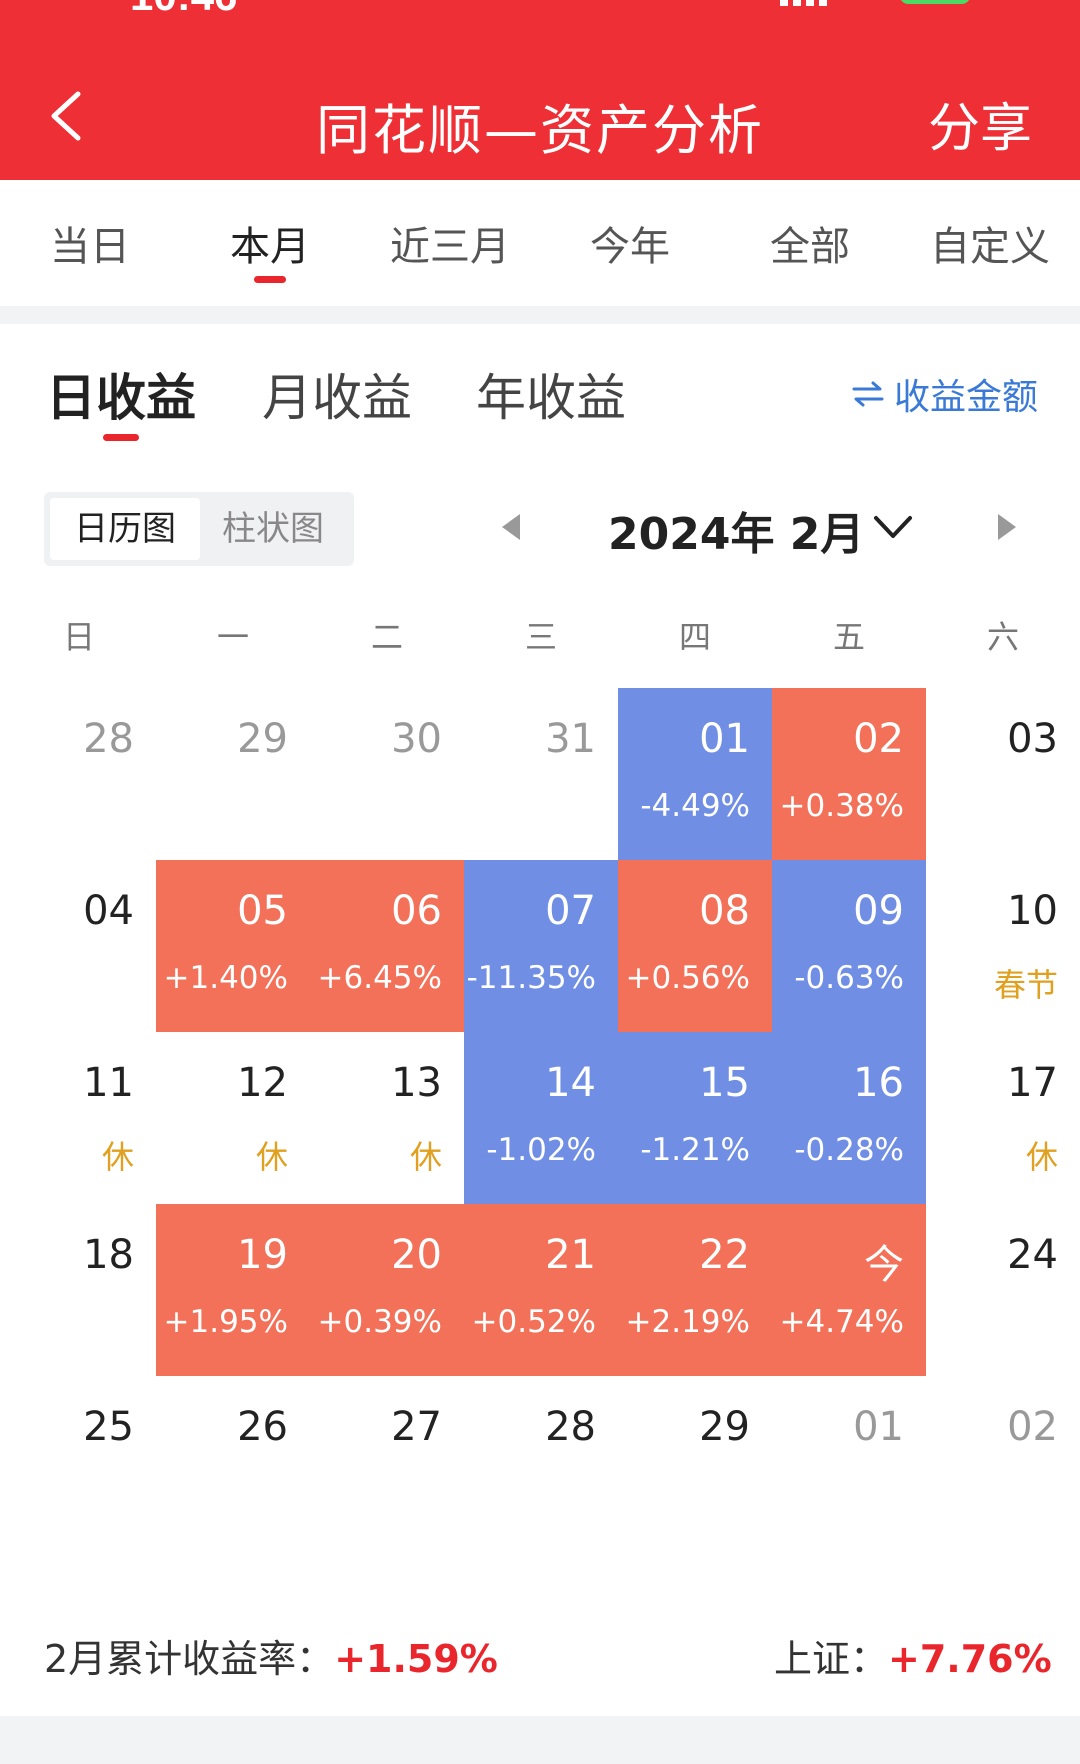 This screenshot has height=1764, width=1080. Describe the element at coordinates (630, 243) in the screenshot. I see `tab-this-year: 今年` at that location.